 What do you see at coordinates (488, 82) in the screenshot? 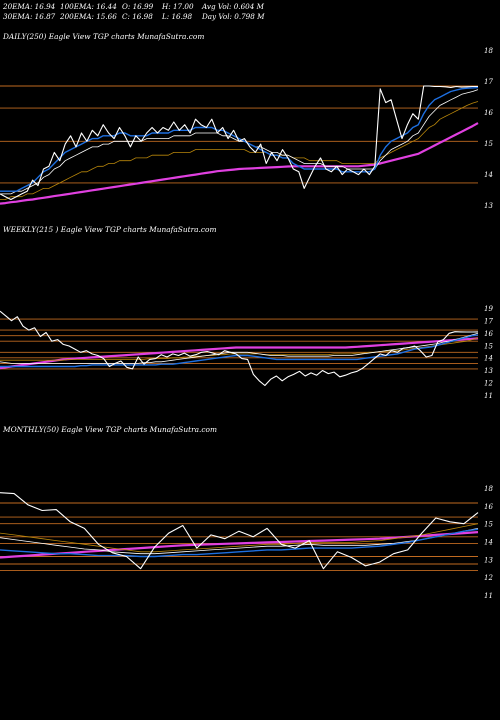
I see `daily-ytick-label: 17` at bounding box center [488, 82].